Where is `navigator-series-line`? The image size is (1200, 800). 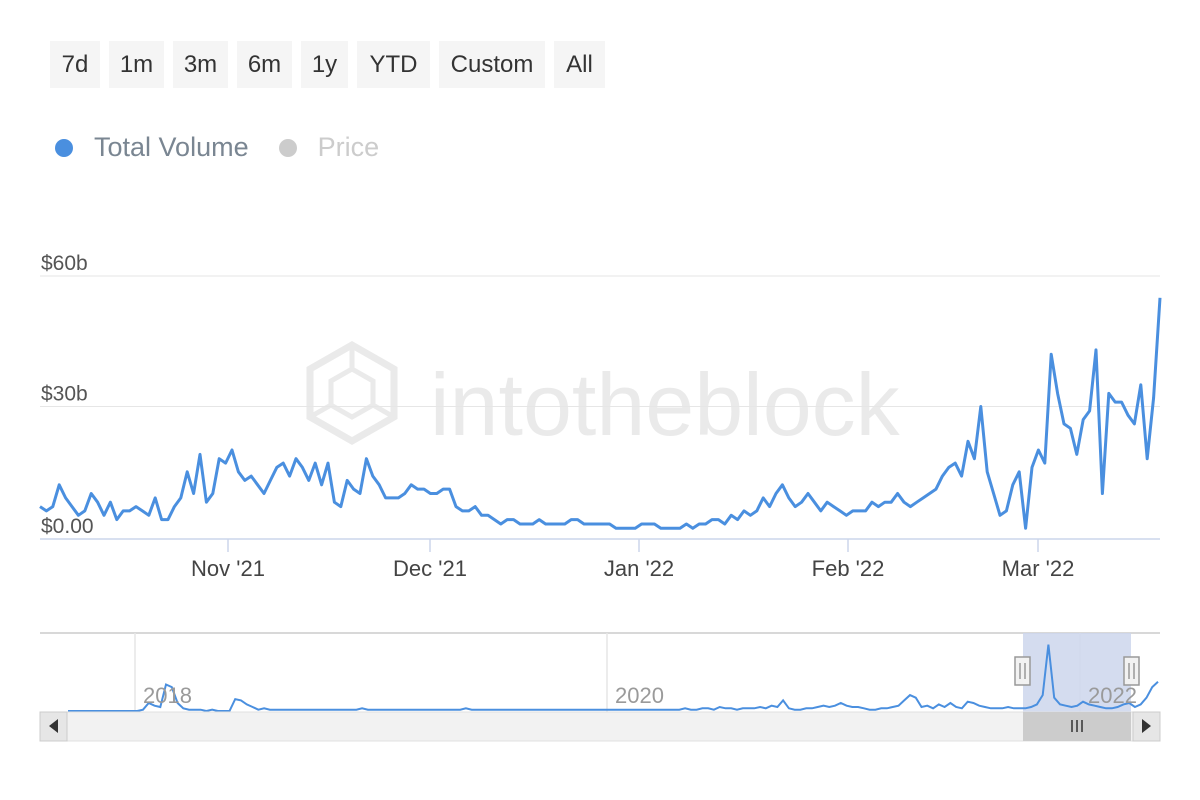 navigator-series-line is located at coordinates (613, 678).